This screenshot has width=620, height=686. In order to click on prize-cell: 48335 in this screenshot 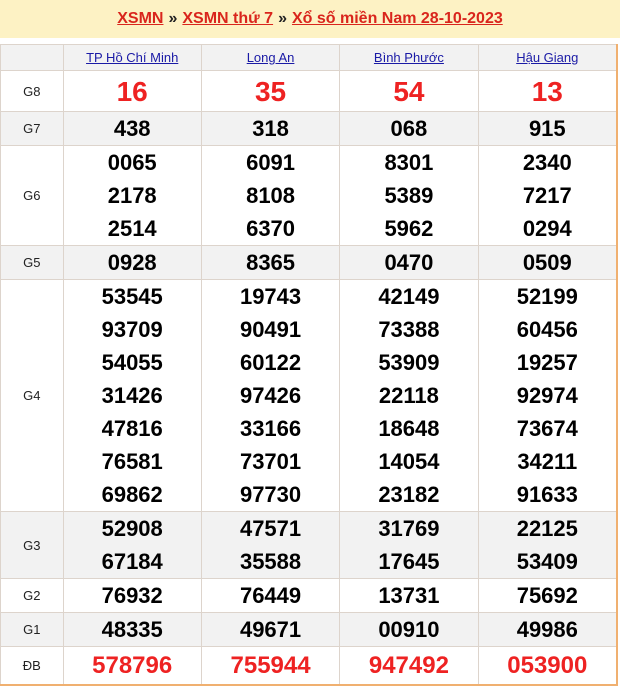, I will do `click(132, 629)`.